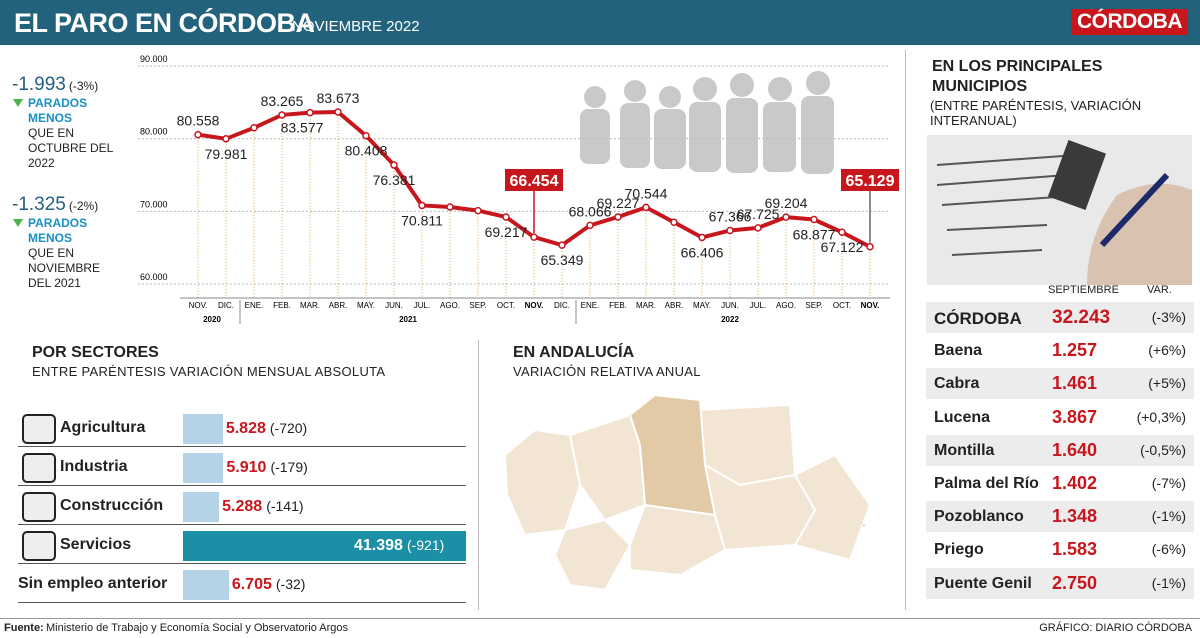  Describe the element at coordinates (1075, 483) in the screenshot. I see `cell-value: 1.402` at that location.